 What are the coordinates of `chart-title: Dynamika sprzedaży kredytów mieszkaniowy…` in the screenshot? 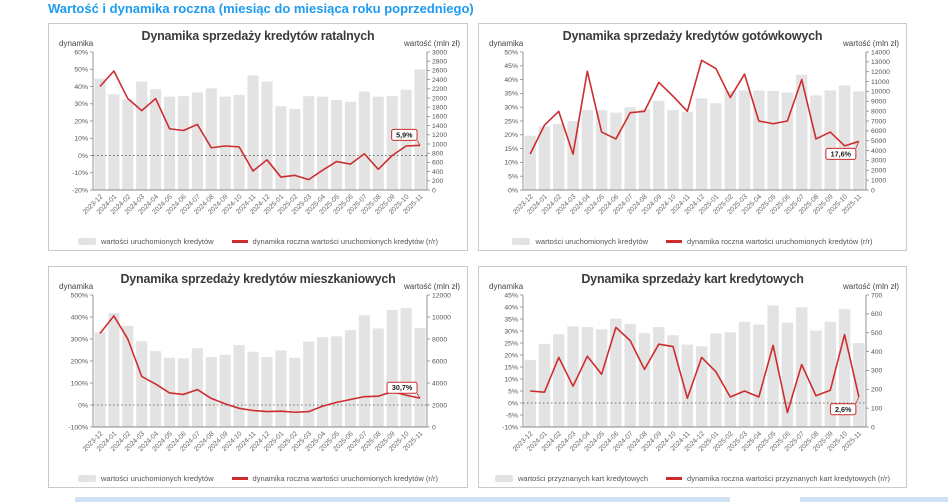 It's located at (258, 279).